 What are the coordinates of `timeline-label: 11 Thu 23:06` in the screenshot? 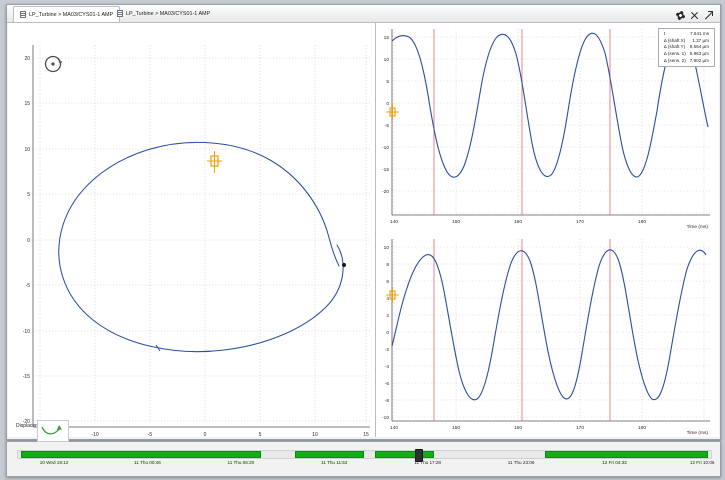 It's located at (521, 462).